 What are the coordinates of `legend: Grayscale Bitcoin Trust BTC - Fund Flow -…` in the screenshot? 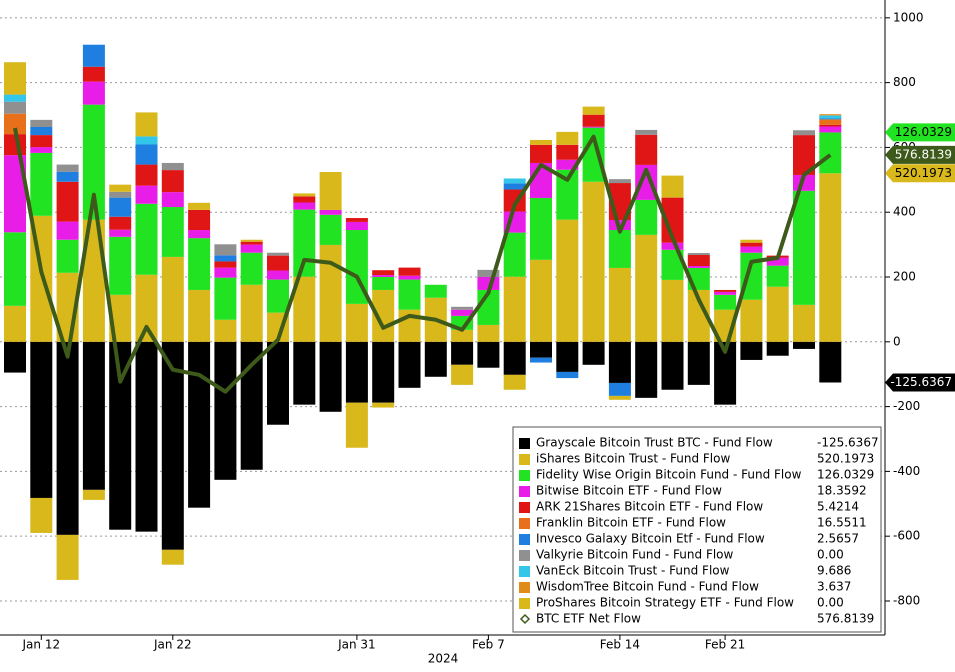 It's located at (697, 529).